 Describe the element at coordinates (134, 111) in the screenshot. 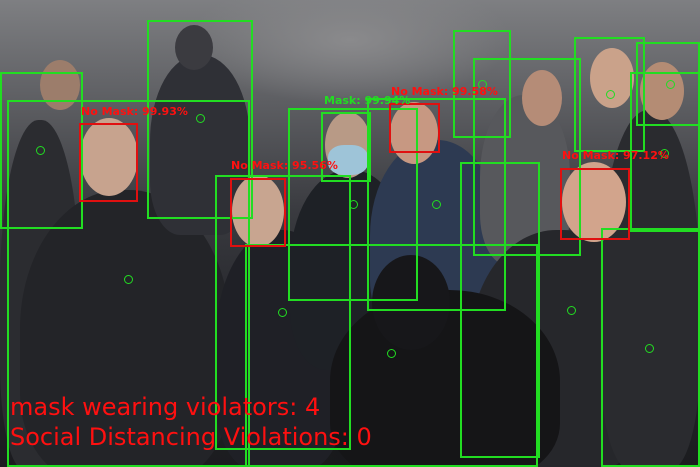

I see `detection-label: No Mask: 99.93%` at that location.